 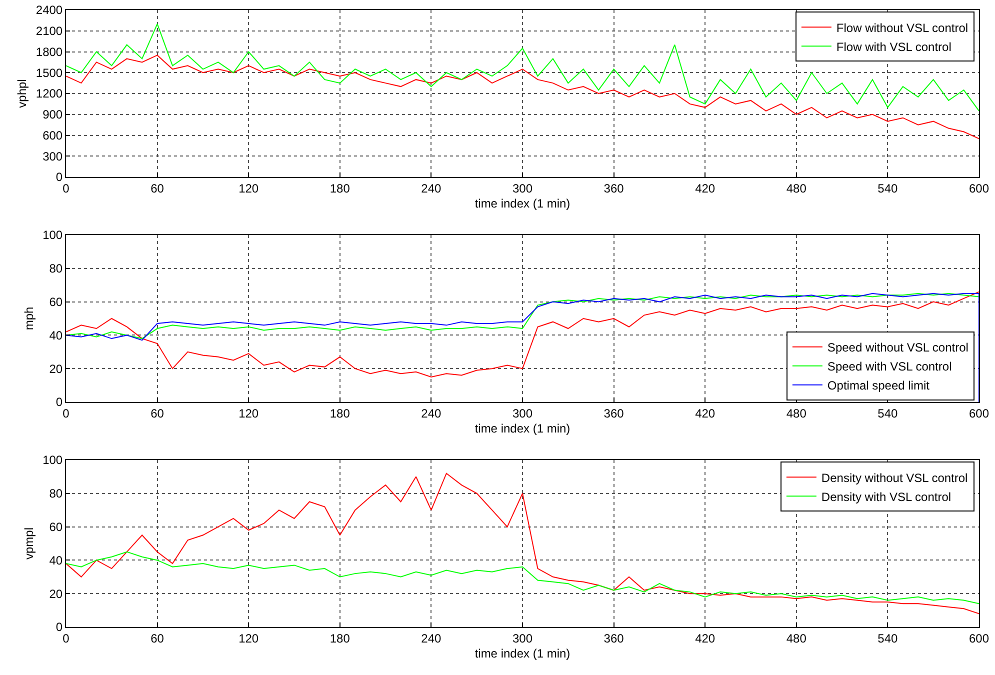 What do you see at coordinates (902, 27) in the screenshot?
I see `legend-label: Flow without VSL control` at bounding box center [902, 27].